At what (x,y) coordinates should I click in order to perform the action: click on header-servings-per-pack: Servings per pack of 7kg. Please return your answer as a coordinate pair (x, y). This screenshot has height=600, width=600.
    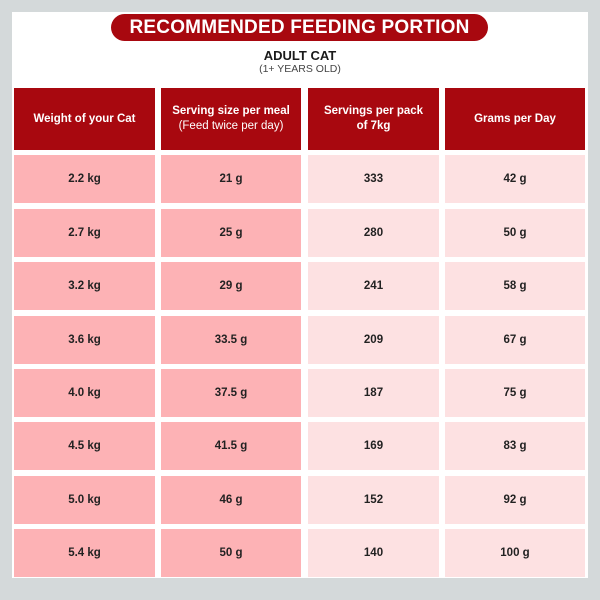
    Looking at the image, I should click on (373, 119).